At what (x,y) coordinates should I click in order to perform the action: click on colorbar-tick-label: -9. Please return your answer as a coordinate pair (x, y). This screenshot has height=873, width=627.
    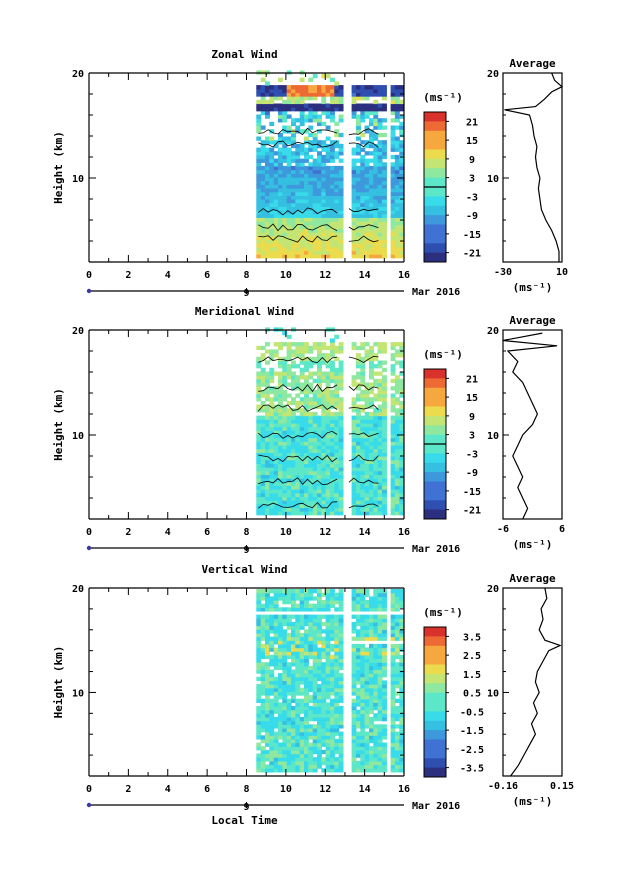
    Looking at the image, I should click on (472, 473).